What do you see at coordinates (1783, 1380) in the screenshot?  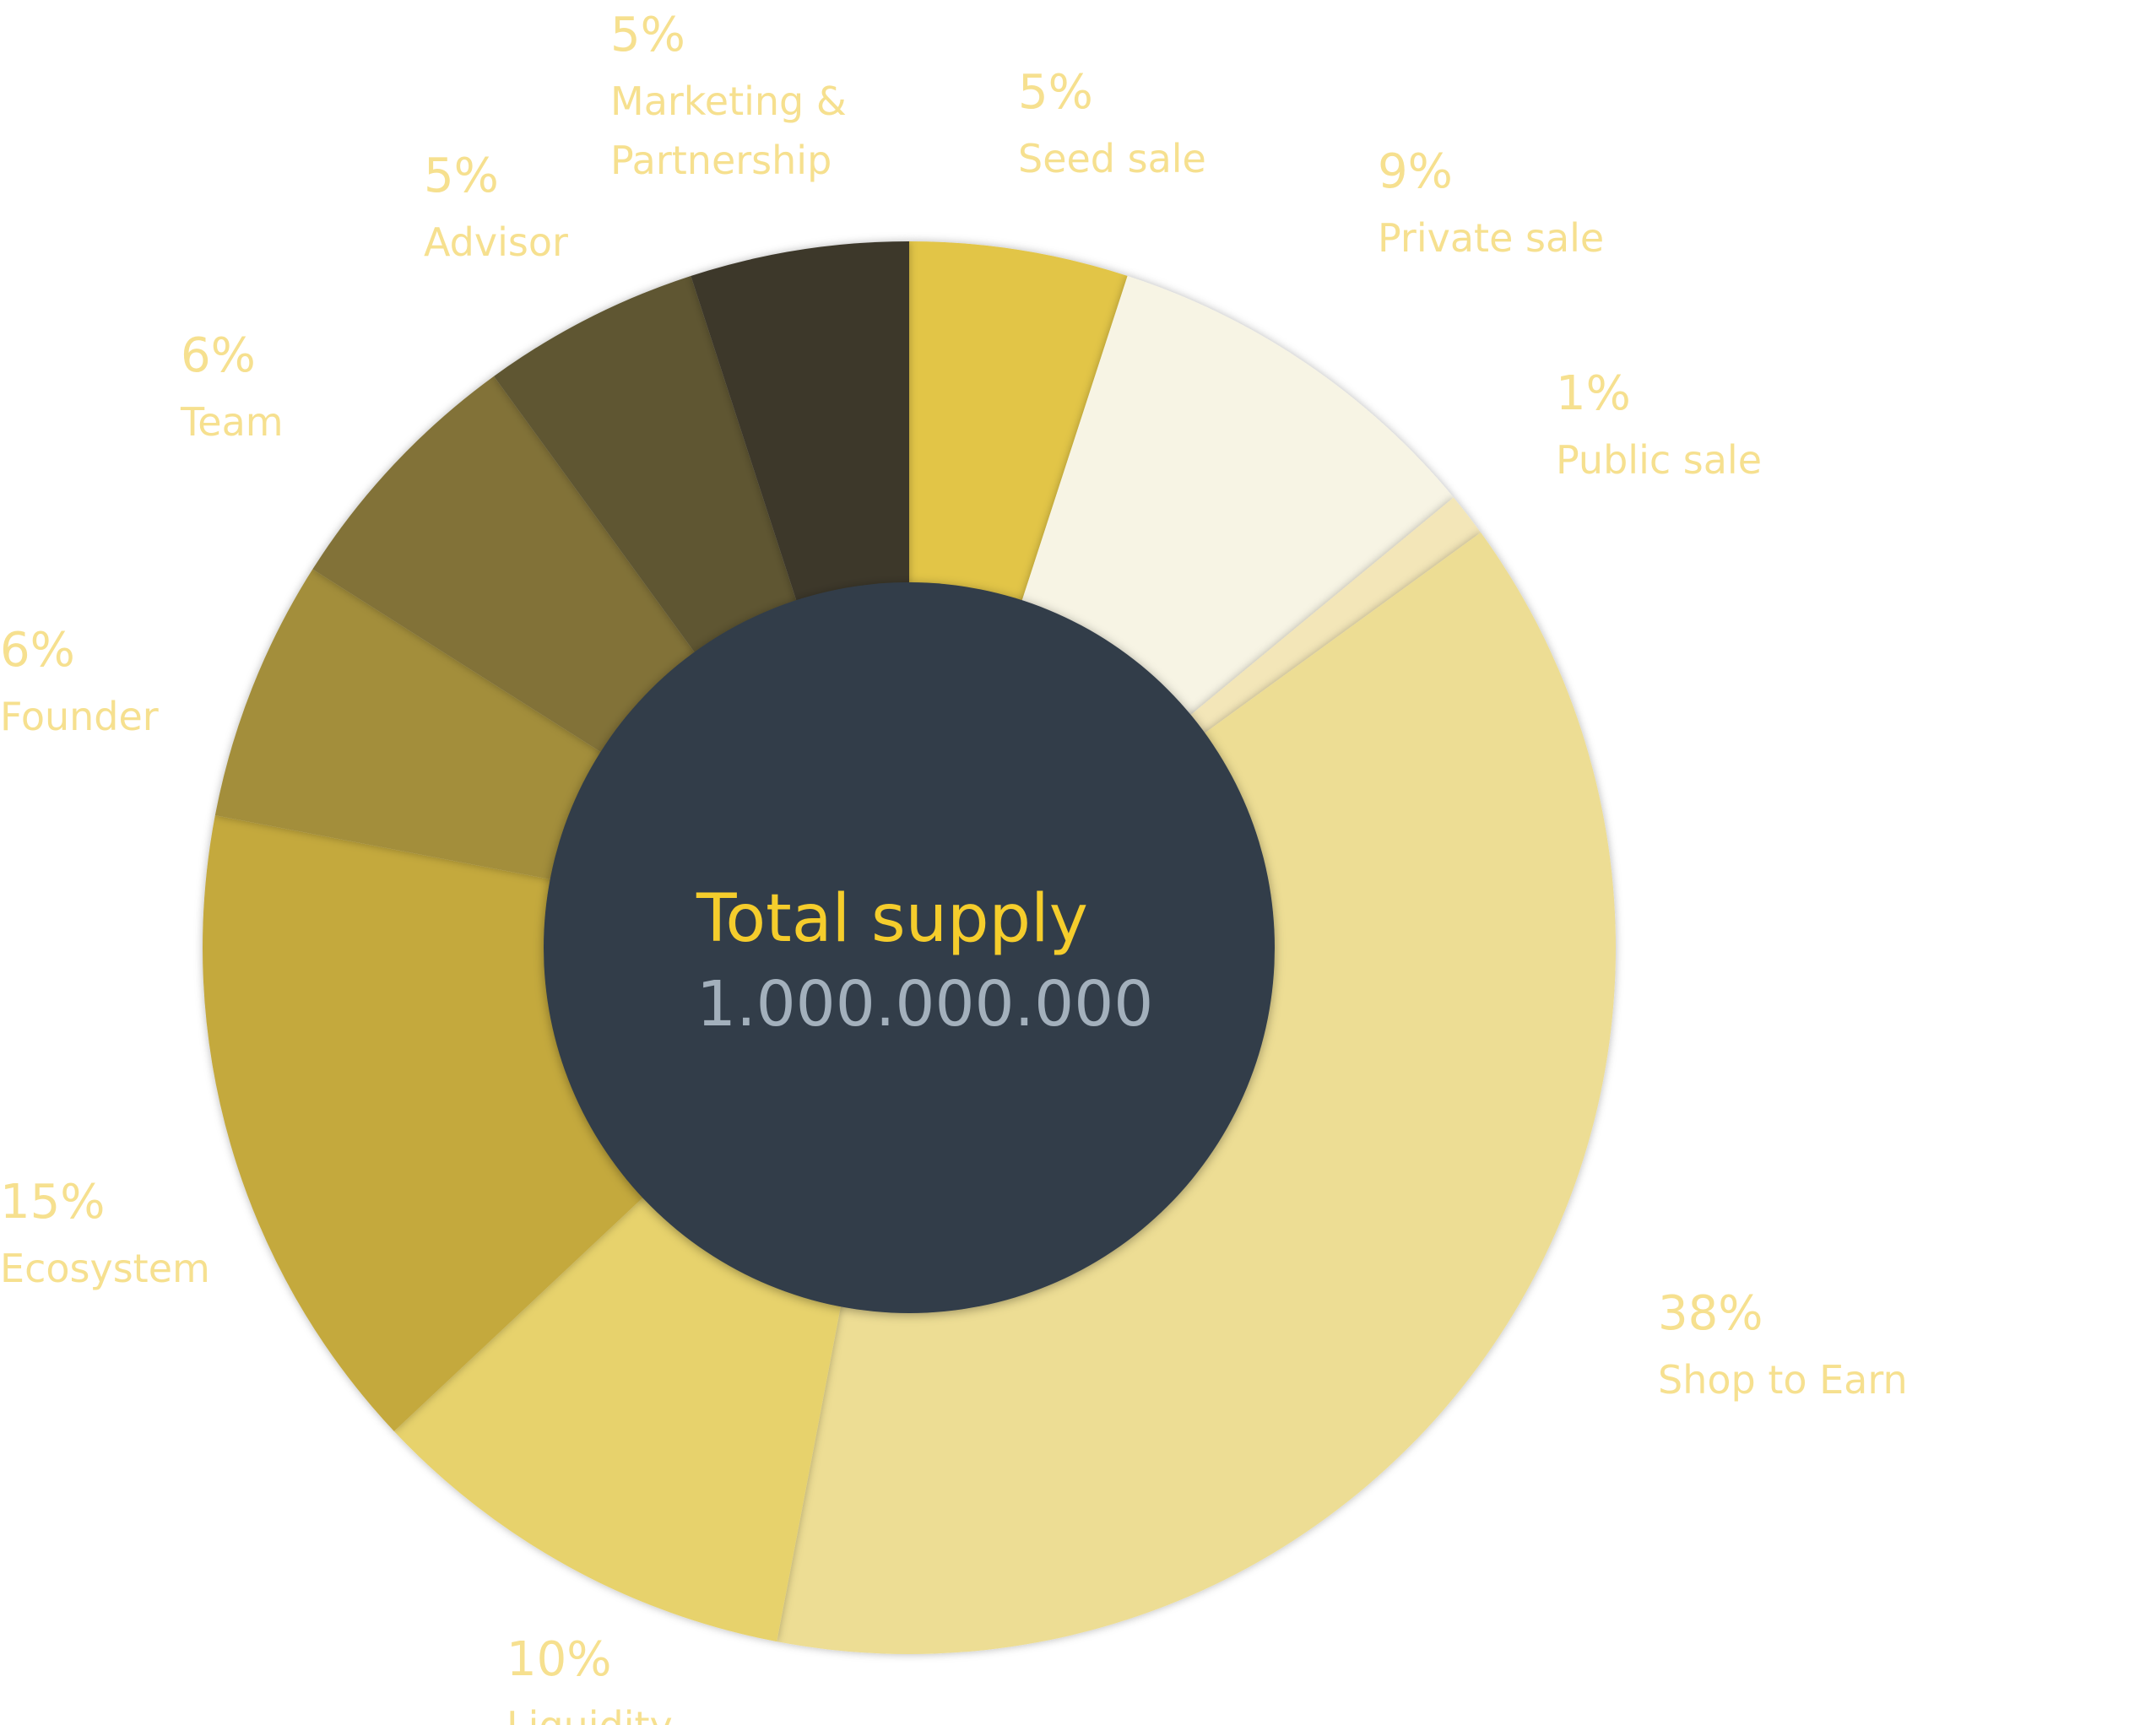 I see `label-name: Shop to Earn` at bounding box center [1783, 1380].